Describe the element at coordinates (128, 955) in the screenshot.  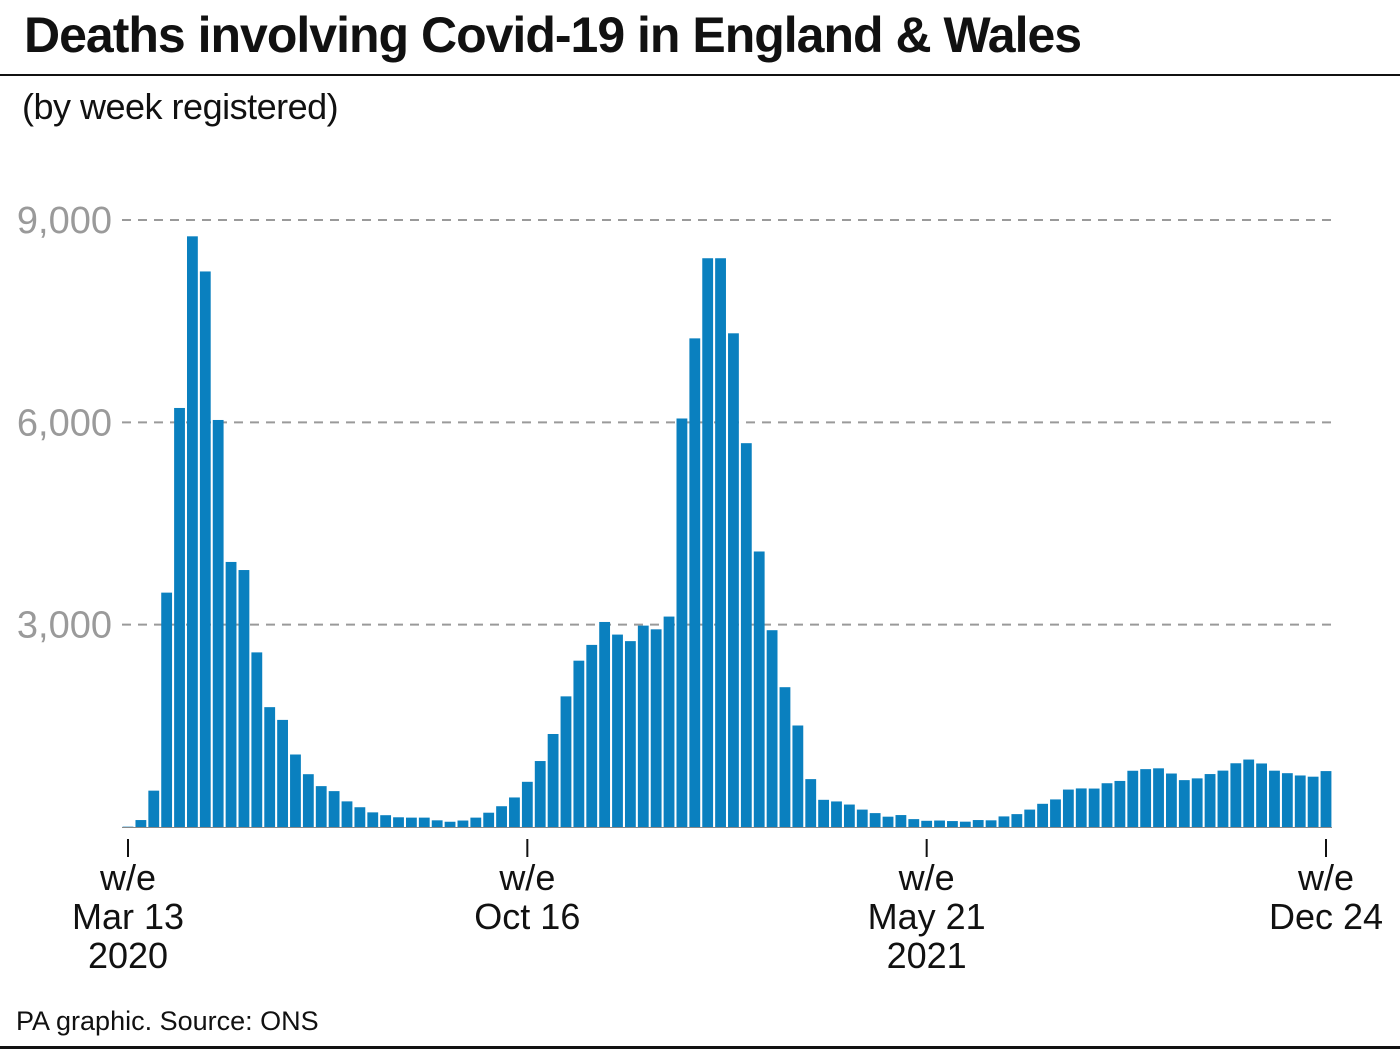
I see `x-tick-label: 2020` at that location.